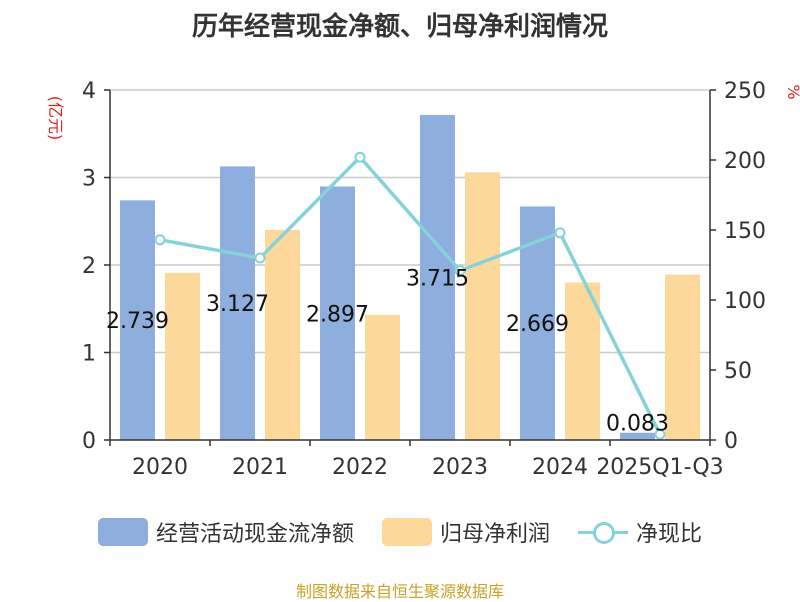 The height and width of the screenshot is (602, 800). What do you see at coordinates (122, 532) in the screenshot?
I see `legend-swatch-cash-flow` at bounding box center [122, 532].